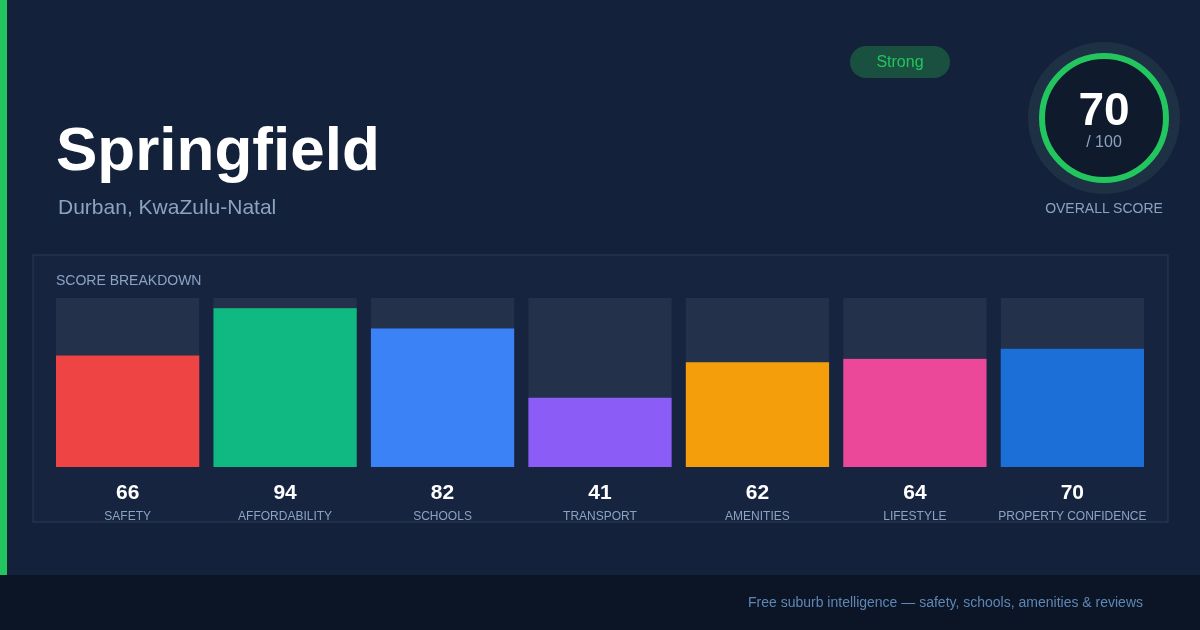 This screenshot has width=1200, height=630. I want to click on data-label: 66, so click(127, 491).